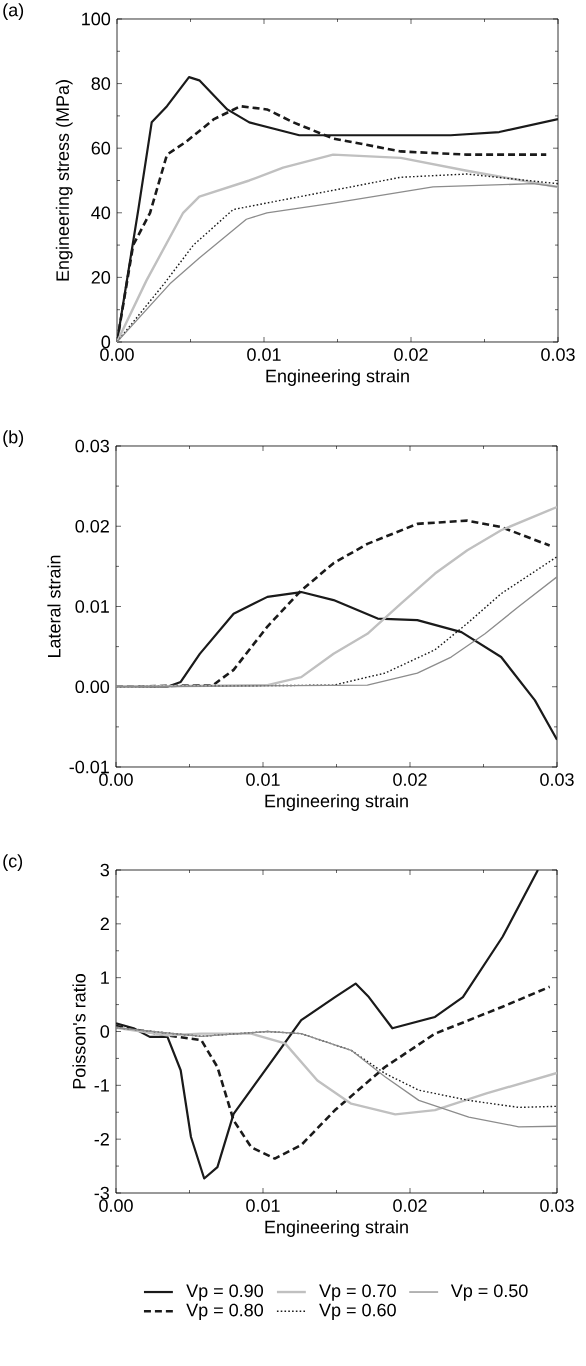  I want to click on y-axis-title: Poisson's ratio, so click(79, 1031).